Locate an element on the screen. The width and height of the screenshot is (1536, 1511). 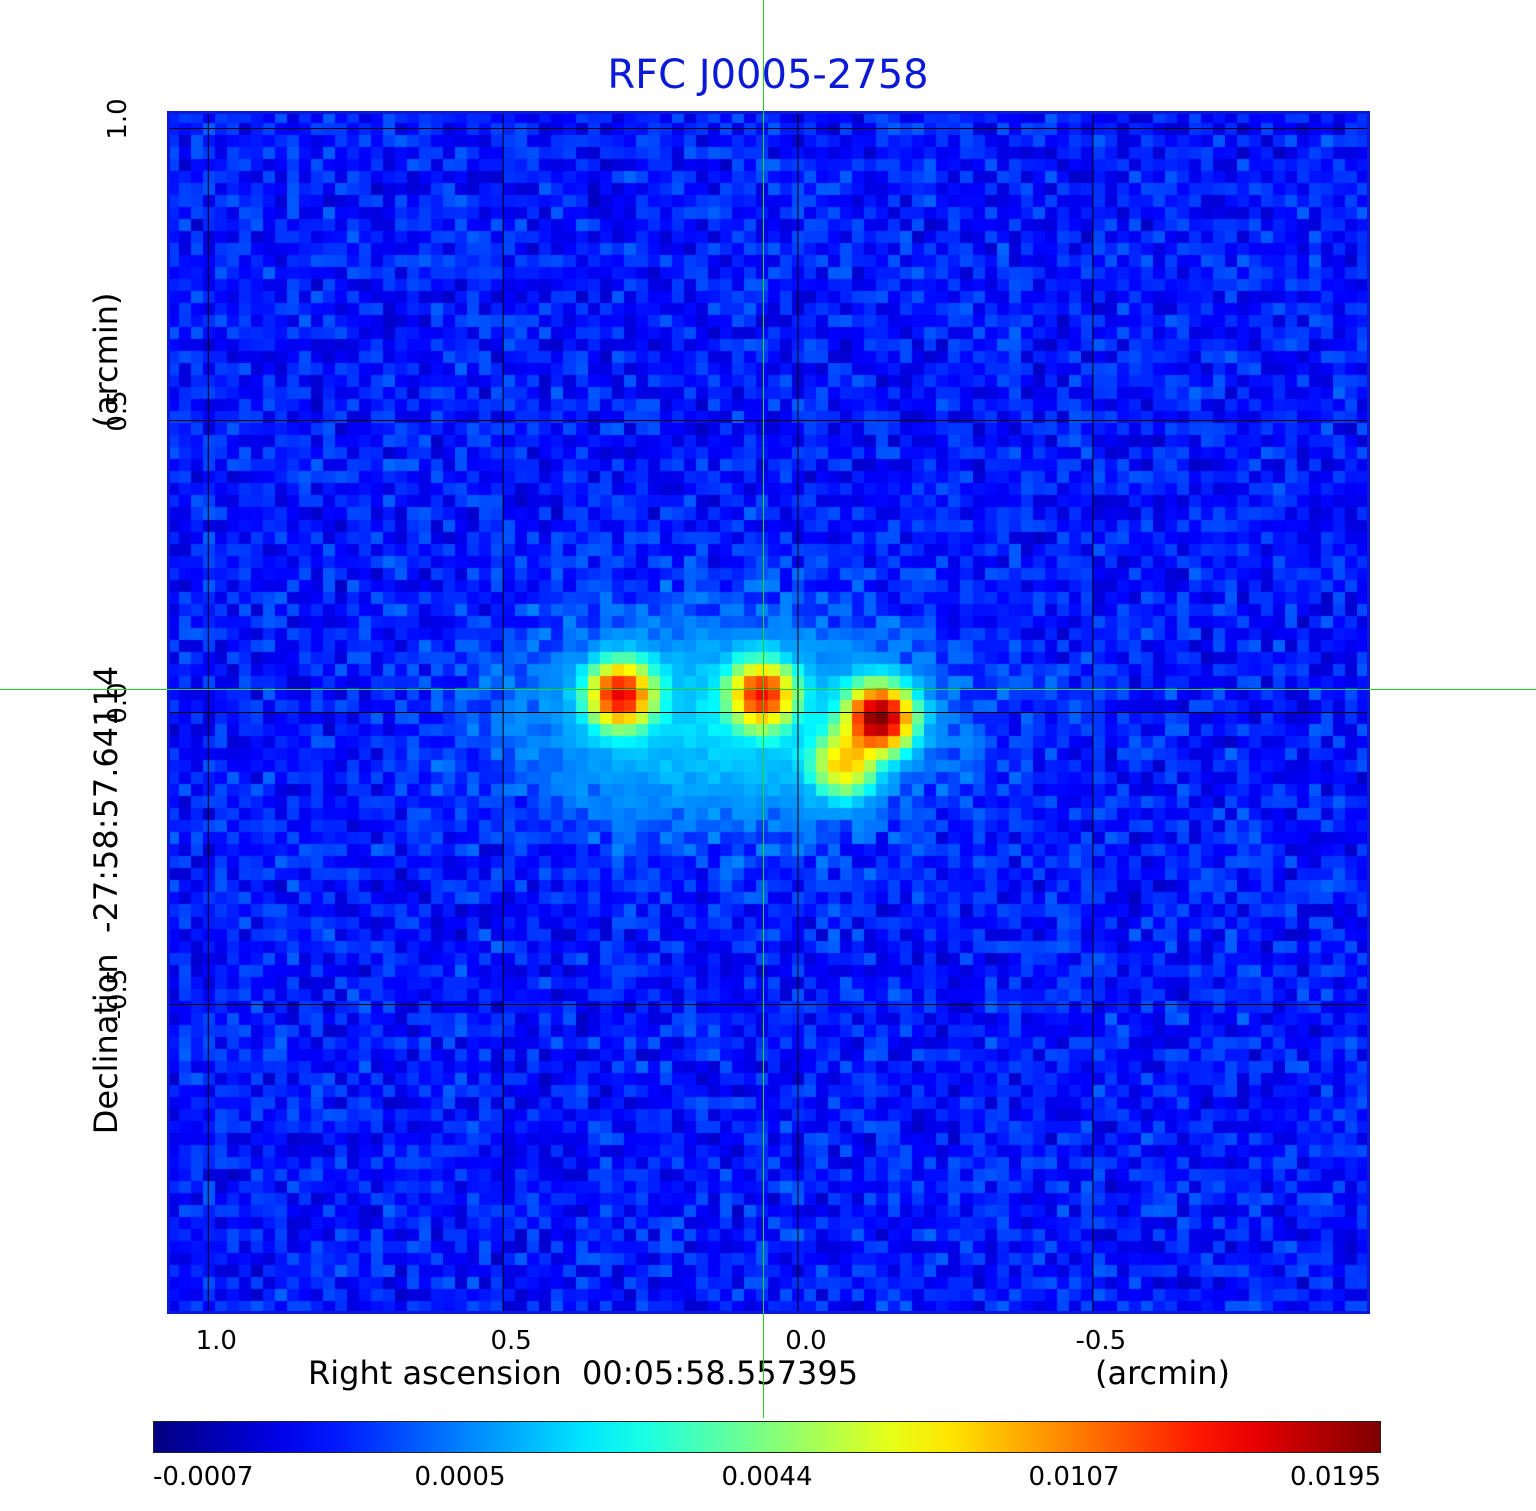
y-tick-label: 1.0 is located at coordinates (118, 118).